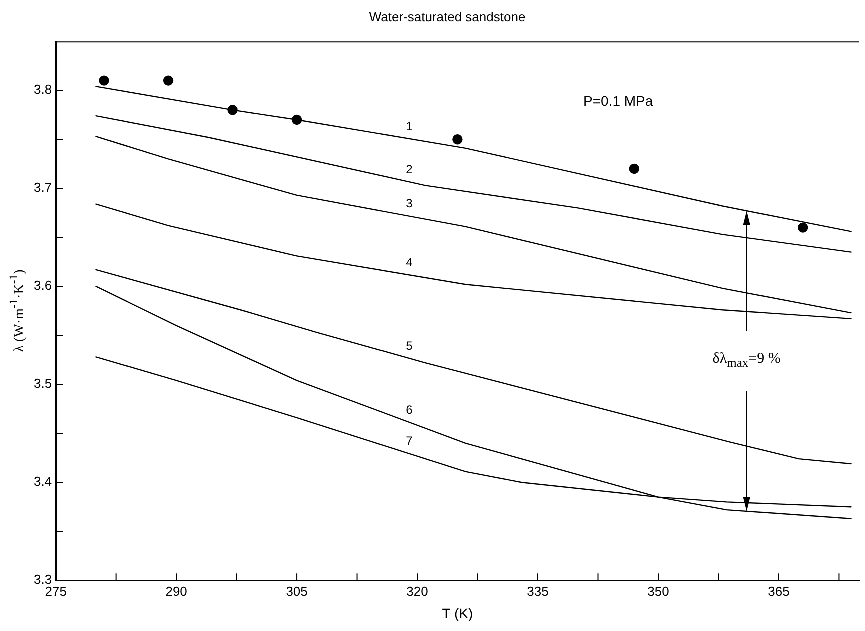 Image resolution: width=865 pixels, height=631 pixels. What do you see at coordinates (746, 361) in the screenshot?
I see `annotation: δλ$_{max}$=9 %` at bounding box center [746, 361].